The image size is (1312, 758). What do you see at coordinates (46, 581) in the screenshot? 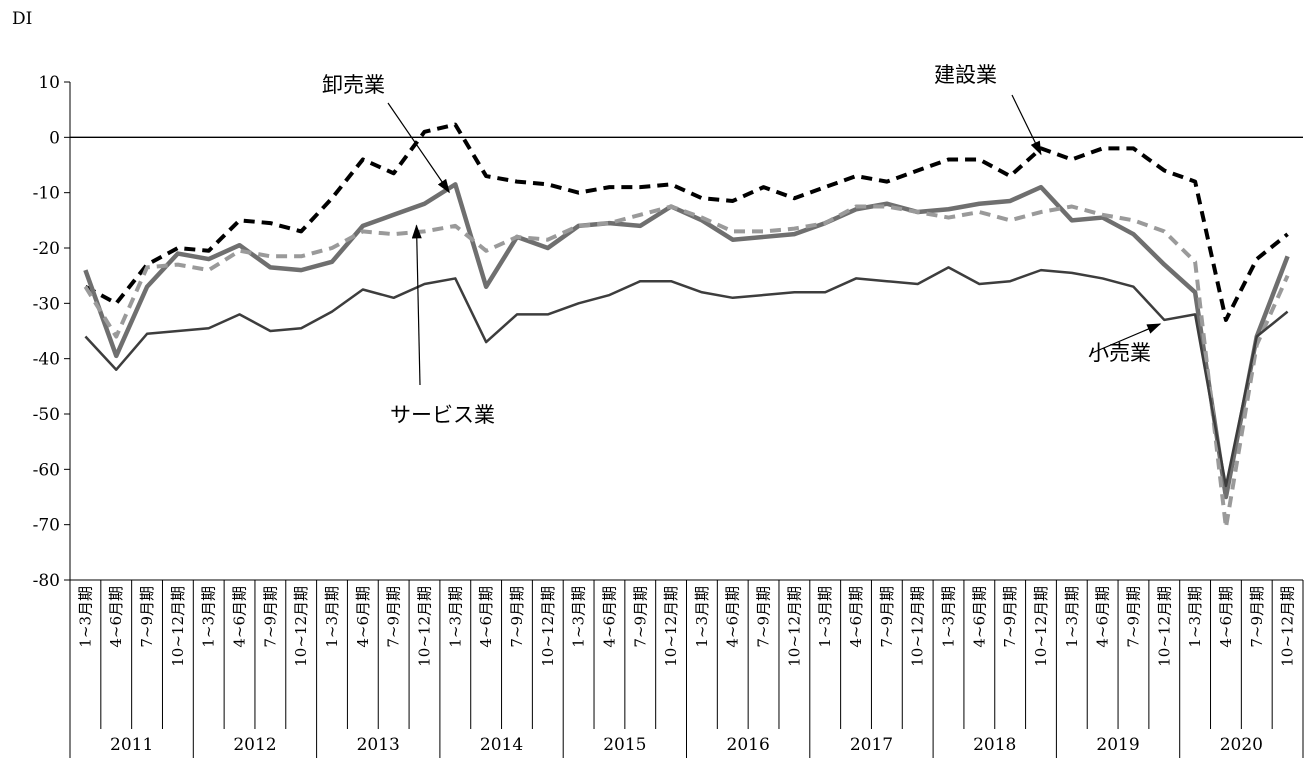
I see `y-tick-label: -80` at bounding box center [46, 581].